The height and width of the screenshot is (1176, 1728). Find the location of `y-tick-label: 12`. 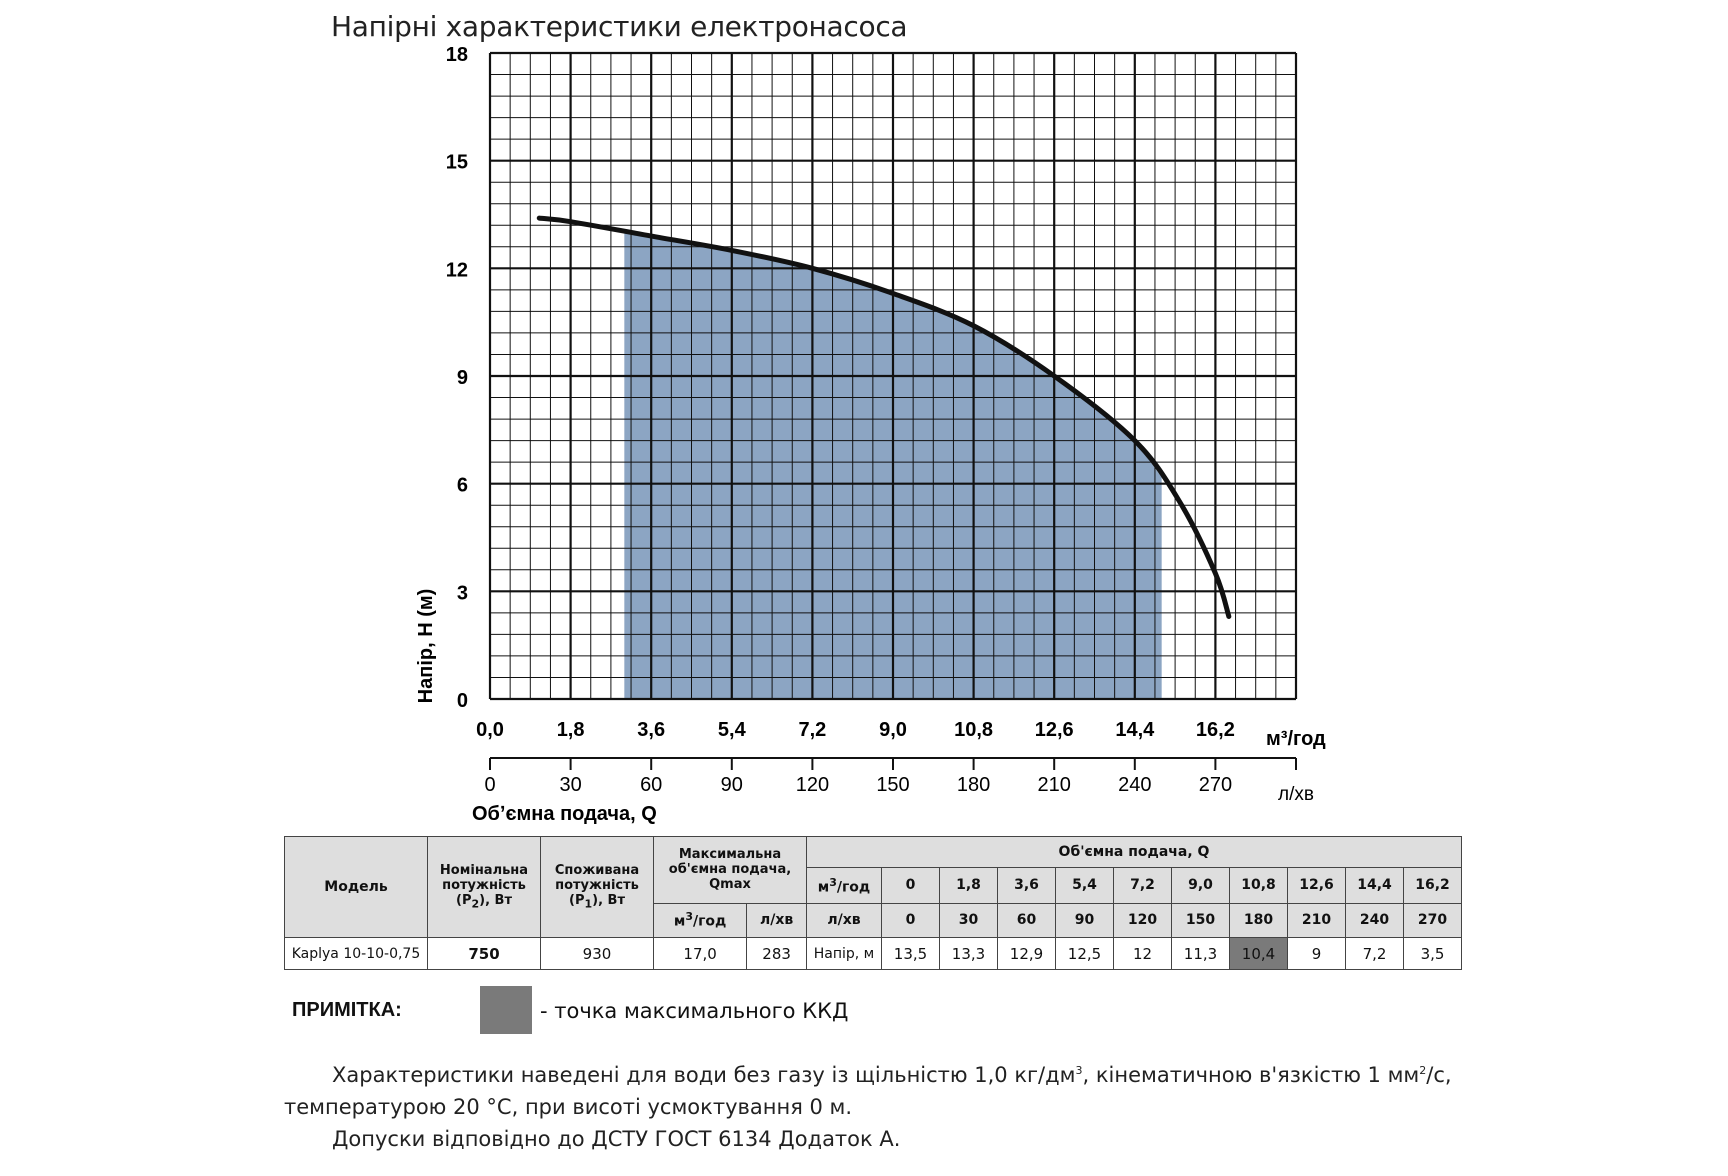

y-tick-label: 12 is located at coordinates (457, 270).